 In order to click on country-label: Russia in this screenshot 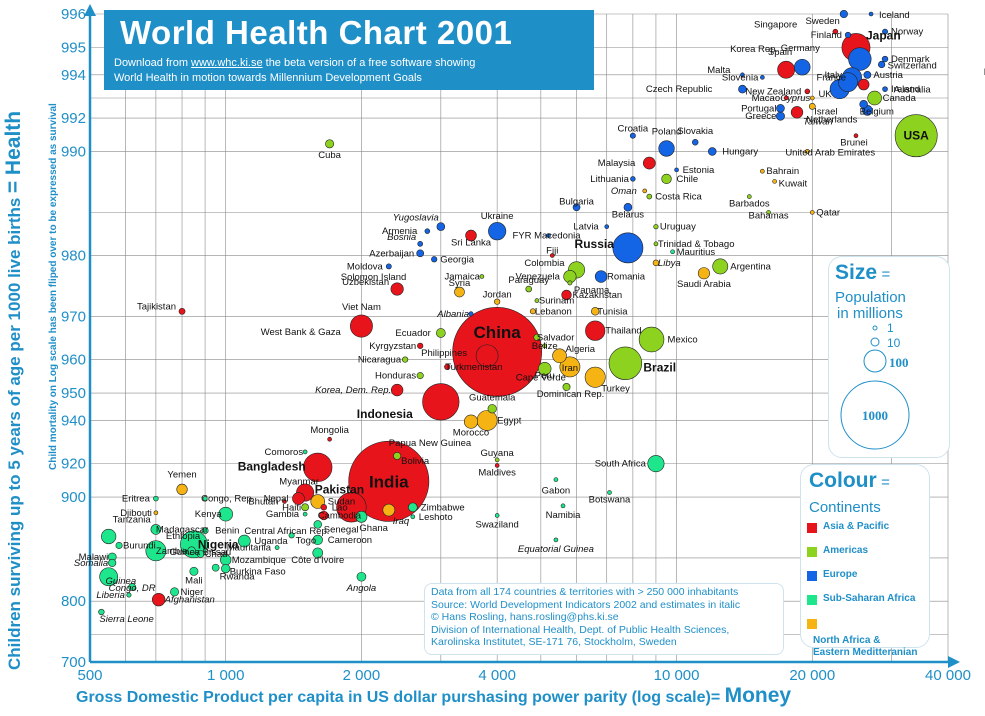, I will do `click(595, 244)`.